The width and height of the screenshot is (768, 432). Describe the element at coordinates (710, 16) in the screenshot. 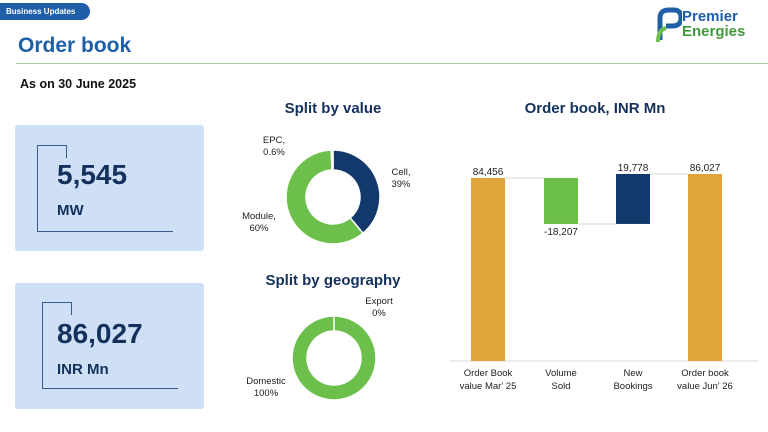

I see `logo-text-1: Premier` at that location.